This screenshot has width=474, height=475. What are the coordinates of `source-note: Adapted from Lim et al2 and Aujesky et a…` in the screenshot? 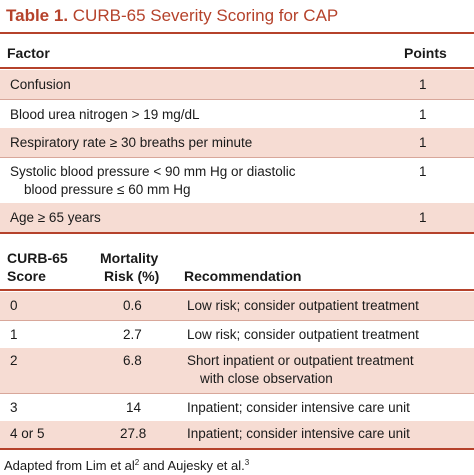 It's located at (126, 464).